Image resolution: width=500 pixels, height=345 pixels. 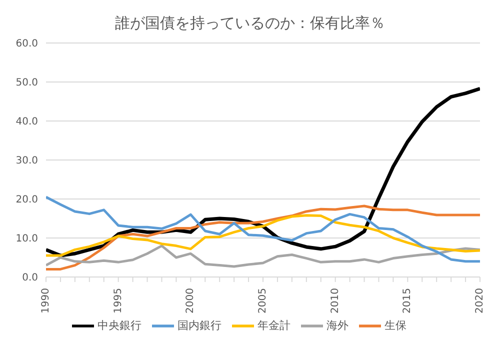 I want to click on y-tick-label: 10.0, so click(x=27, y=239).